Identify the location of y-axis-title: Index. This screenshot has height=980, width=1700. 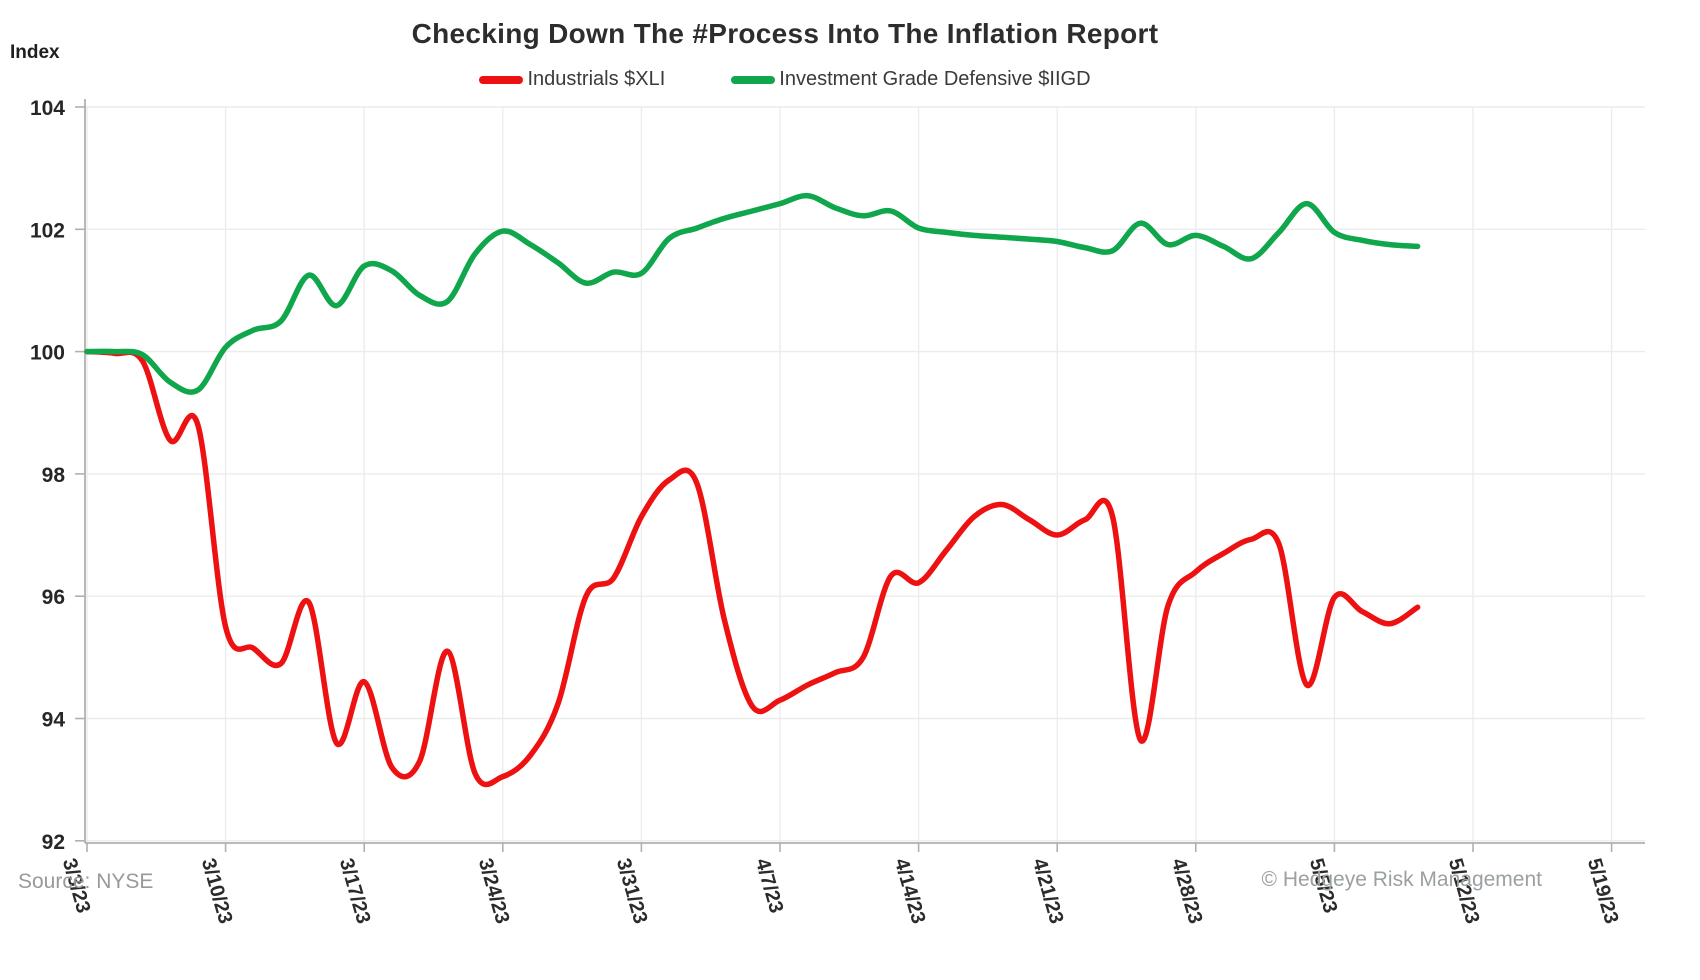
(35, 52).